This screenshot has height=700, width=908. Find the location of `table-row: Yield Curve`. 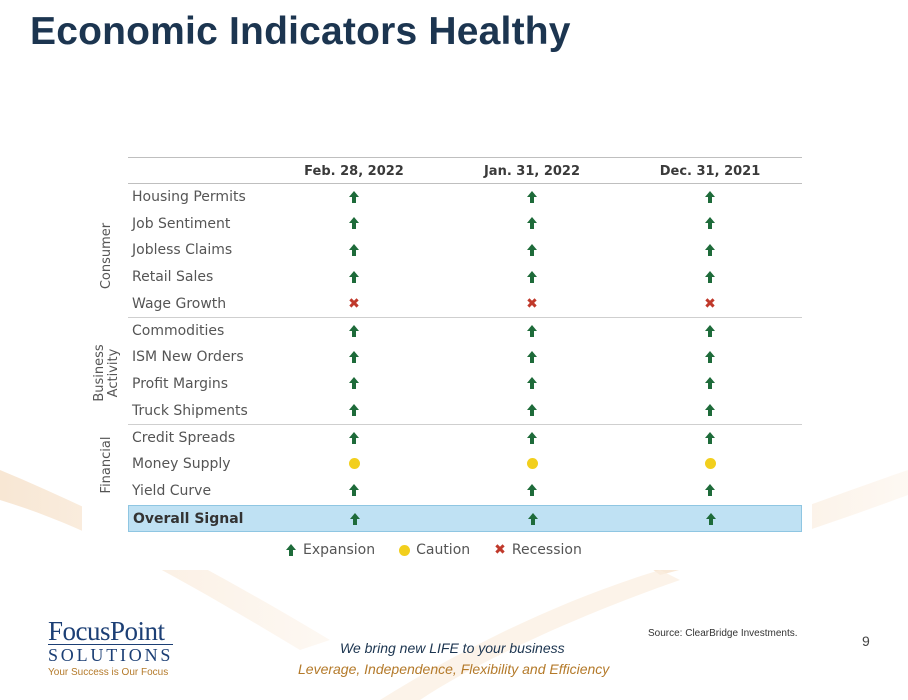

table-row: Yield Curve is located at coordinates (465, 491).